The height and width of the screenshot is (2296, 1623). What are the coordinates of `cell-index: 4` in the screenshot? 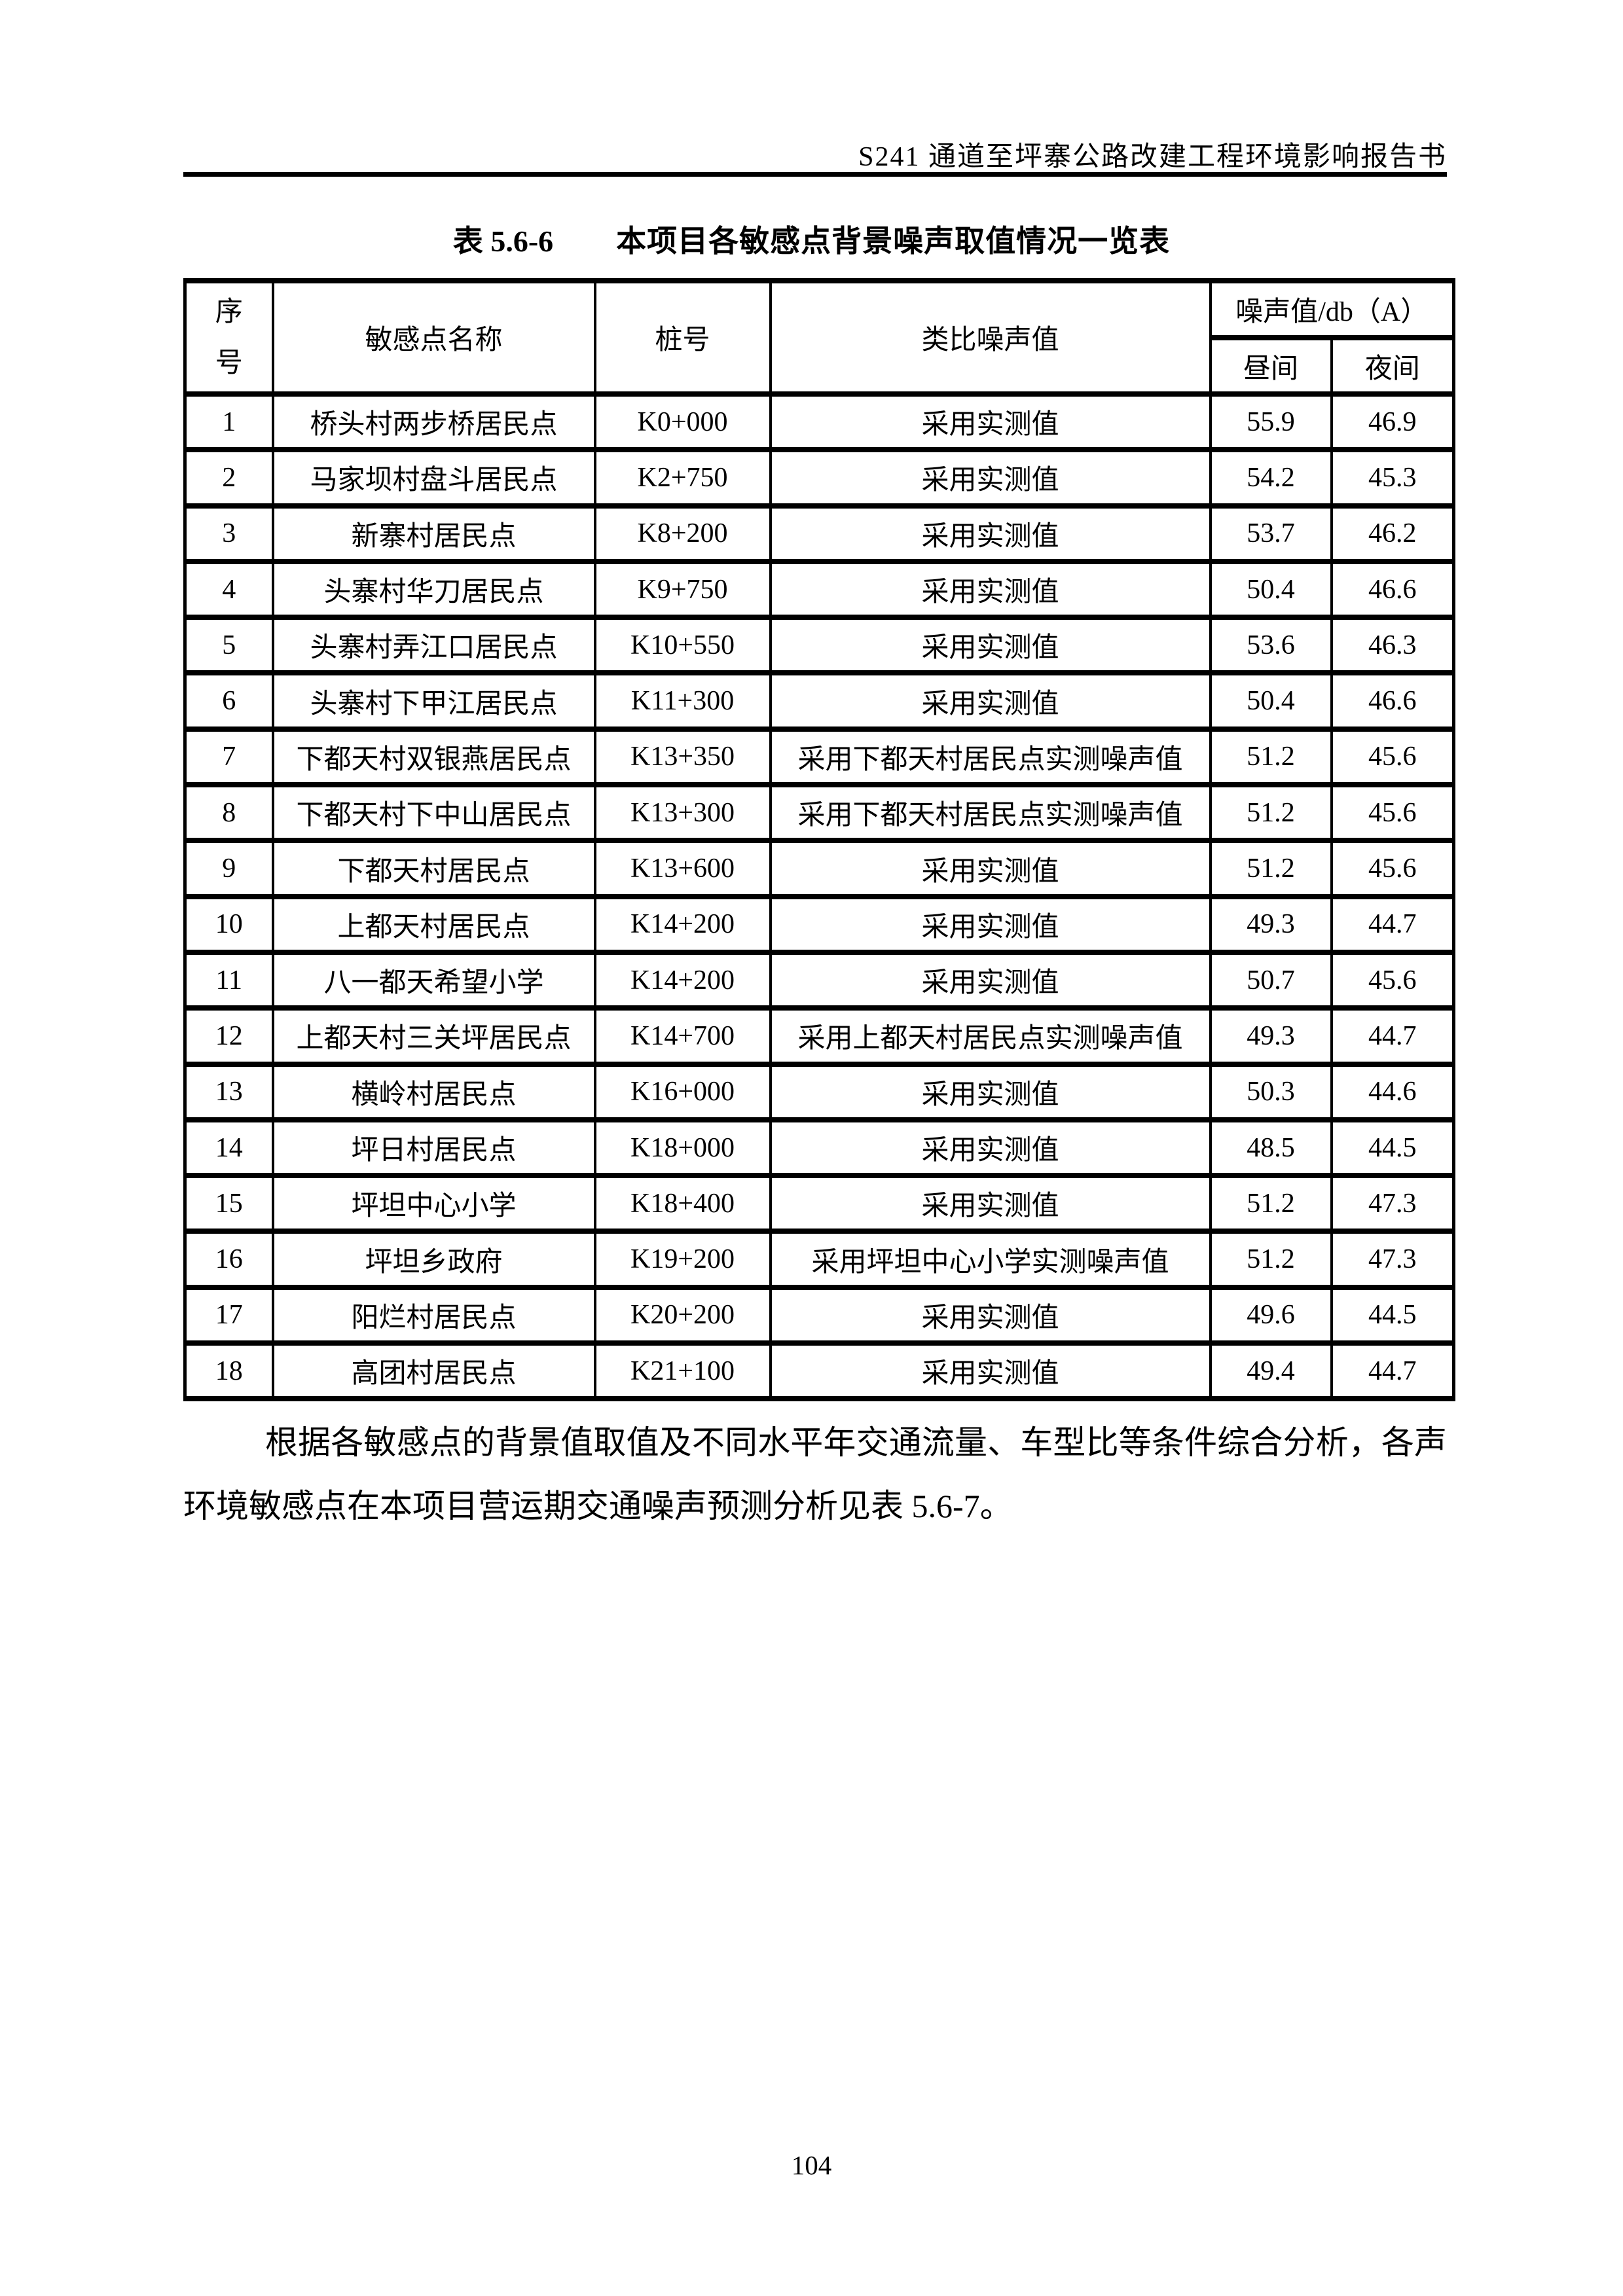 It's located at (228, 589).